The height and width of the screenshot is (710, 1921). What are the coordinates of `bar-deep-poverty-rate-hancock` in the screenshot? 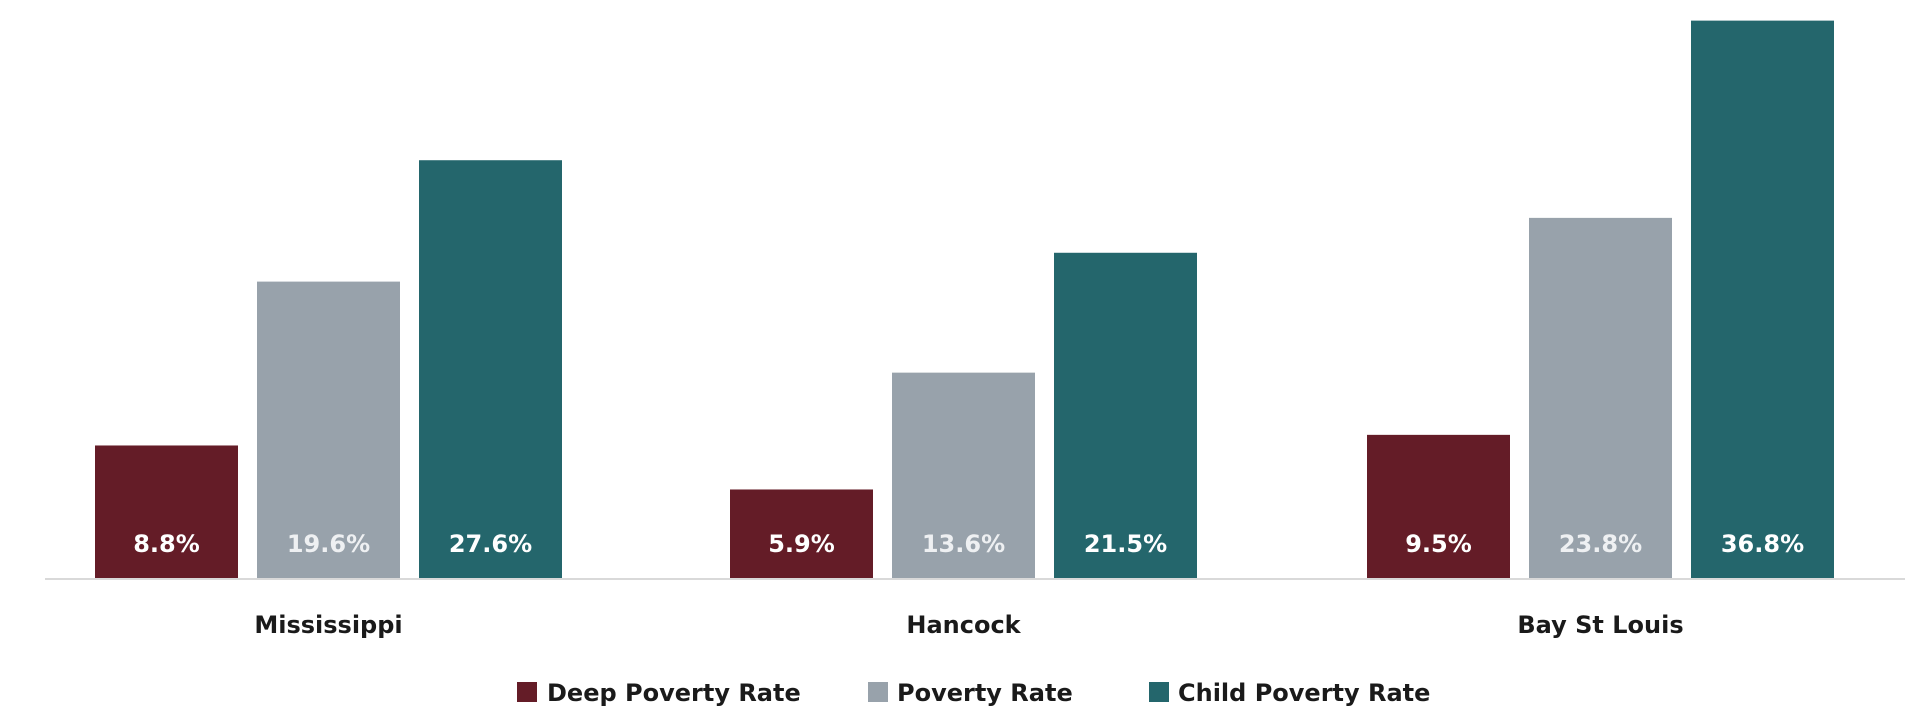 It's located at (801, 534).